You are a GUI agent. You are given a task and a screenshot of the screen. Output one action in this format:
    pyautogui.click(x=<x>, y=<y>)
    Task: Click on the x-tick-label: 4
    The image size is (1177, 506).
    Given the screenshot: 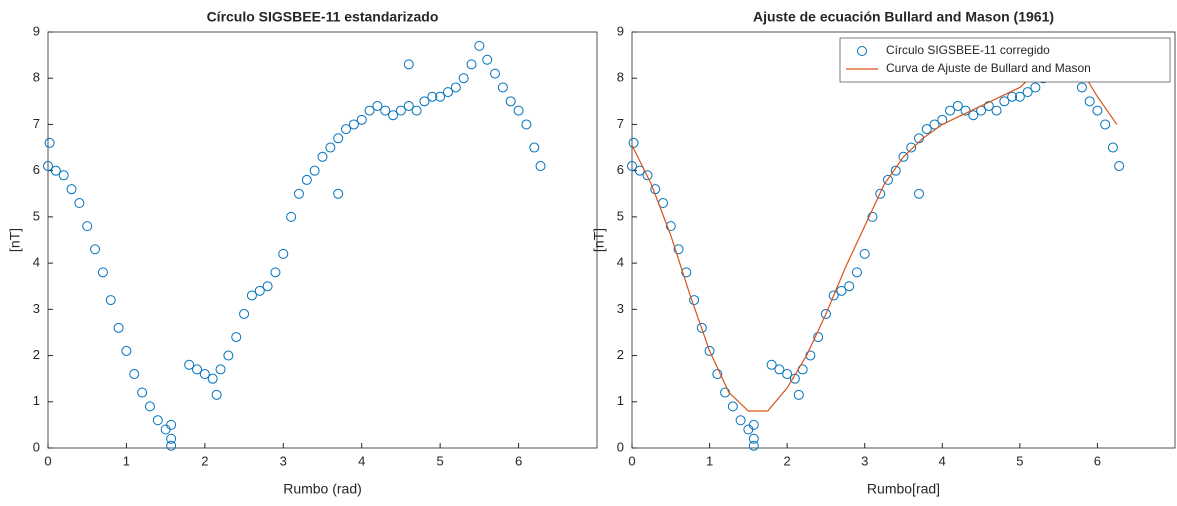 What is the action you would take?
    pyautogui.click(x=361, y=460)
    